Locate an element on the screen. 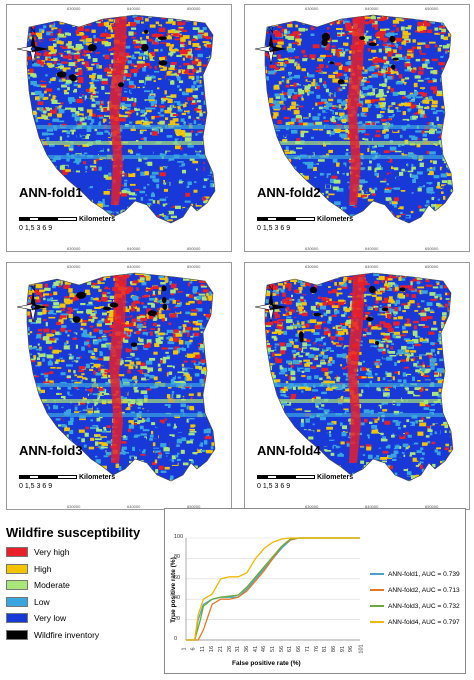 The height and width of the screenshot is (680, 474). roc-legend-item: ANN-fold3, AUC = 0.732 is located at coordinates (420, 606).